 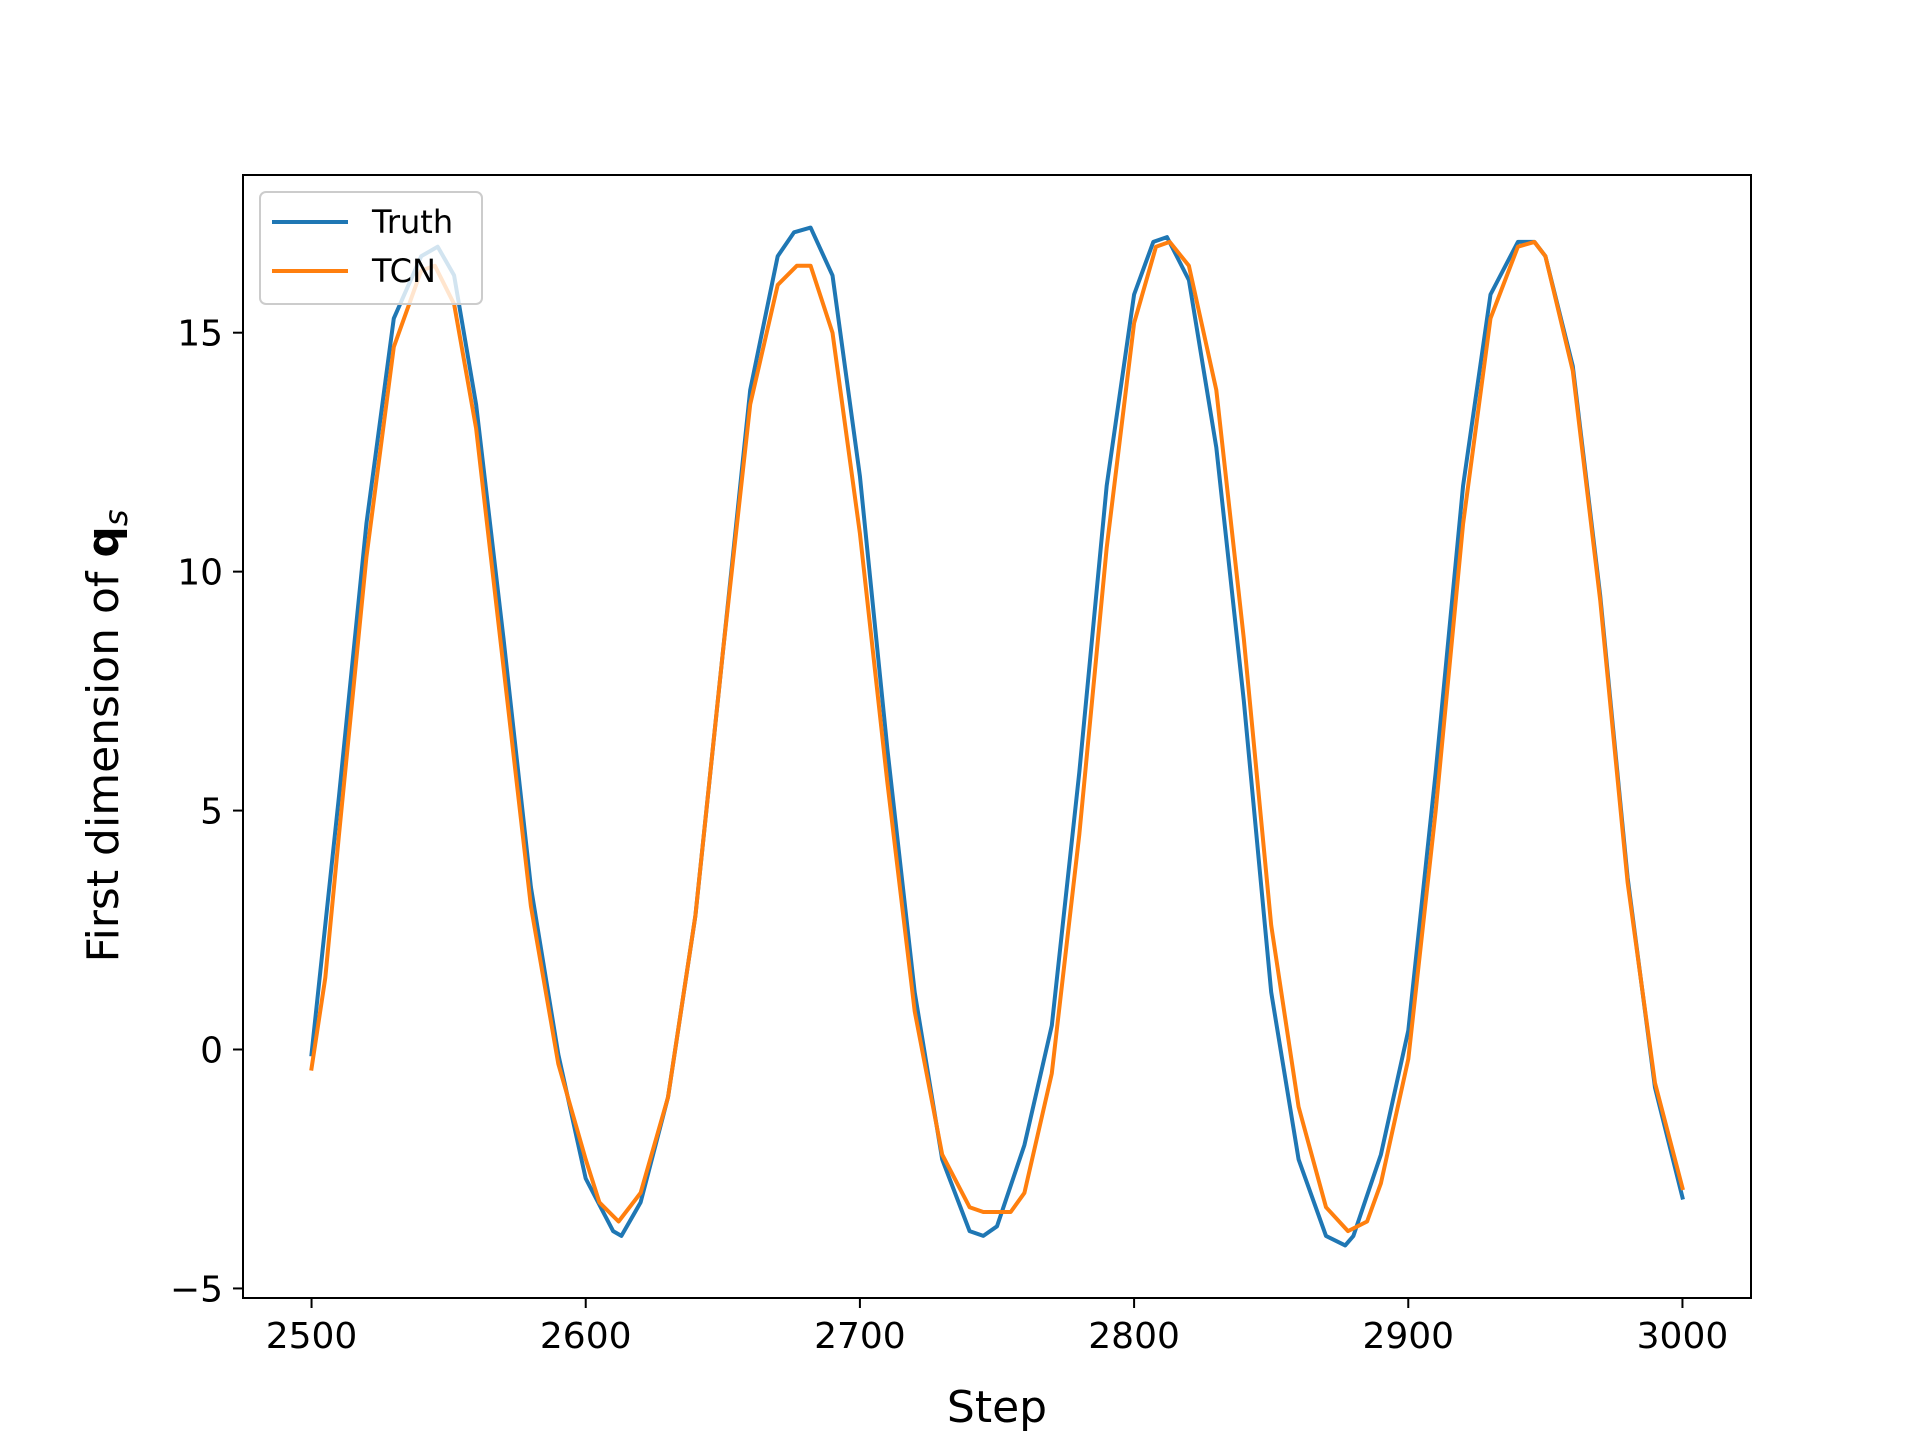 What do you see at coordinates (211, 812) in the screenshot?
I see `y-tick-label: 5` at bounding box center [211, 812].